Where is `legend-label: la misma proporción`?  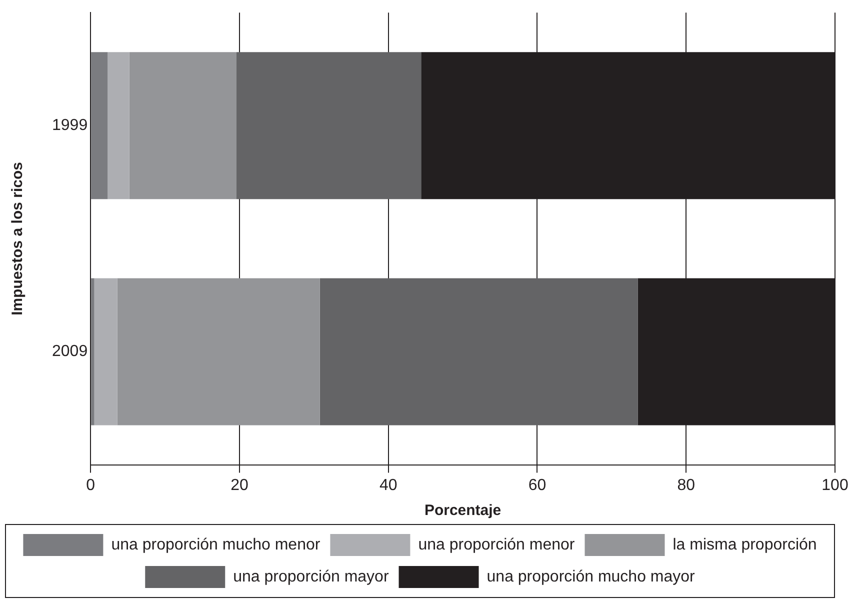
legend-label: la misma proporción is located at coordinates (744, 545).